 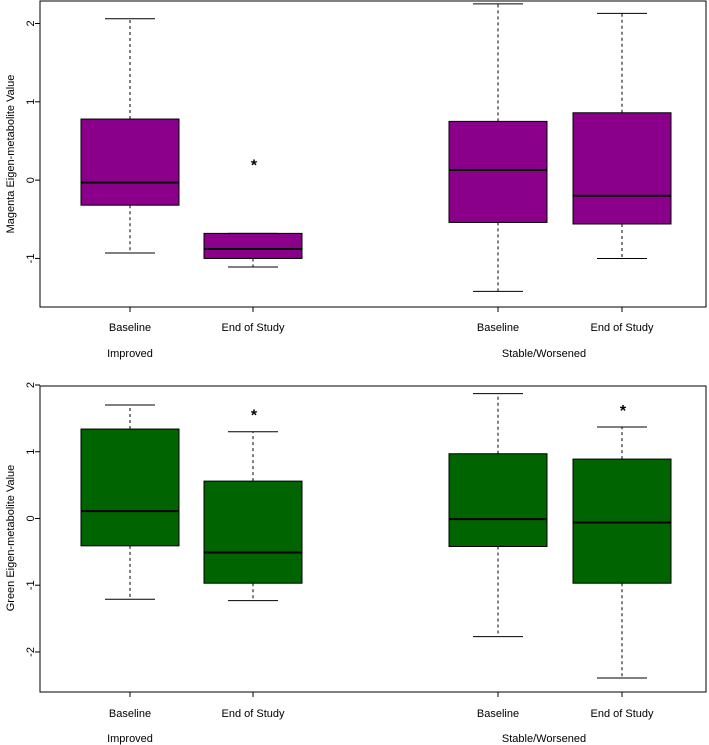 I want to click on y-axis-label: Magenta Eigen-metabolite Value, so click(x=11, y=154).